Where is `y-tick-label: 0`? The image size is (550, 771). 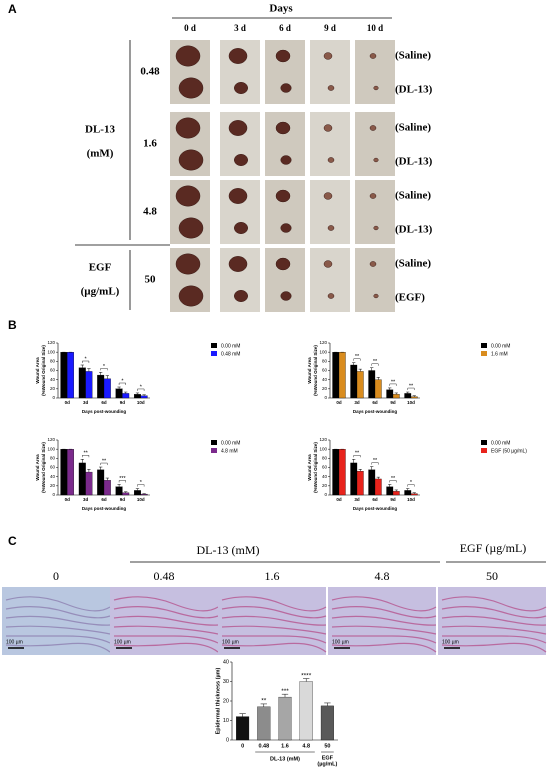 y-tick-label: 0 is located at coordinates (53, 494).